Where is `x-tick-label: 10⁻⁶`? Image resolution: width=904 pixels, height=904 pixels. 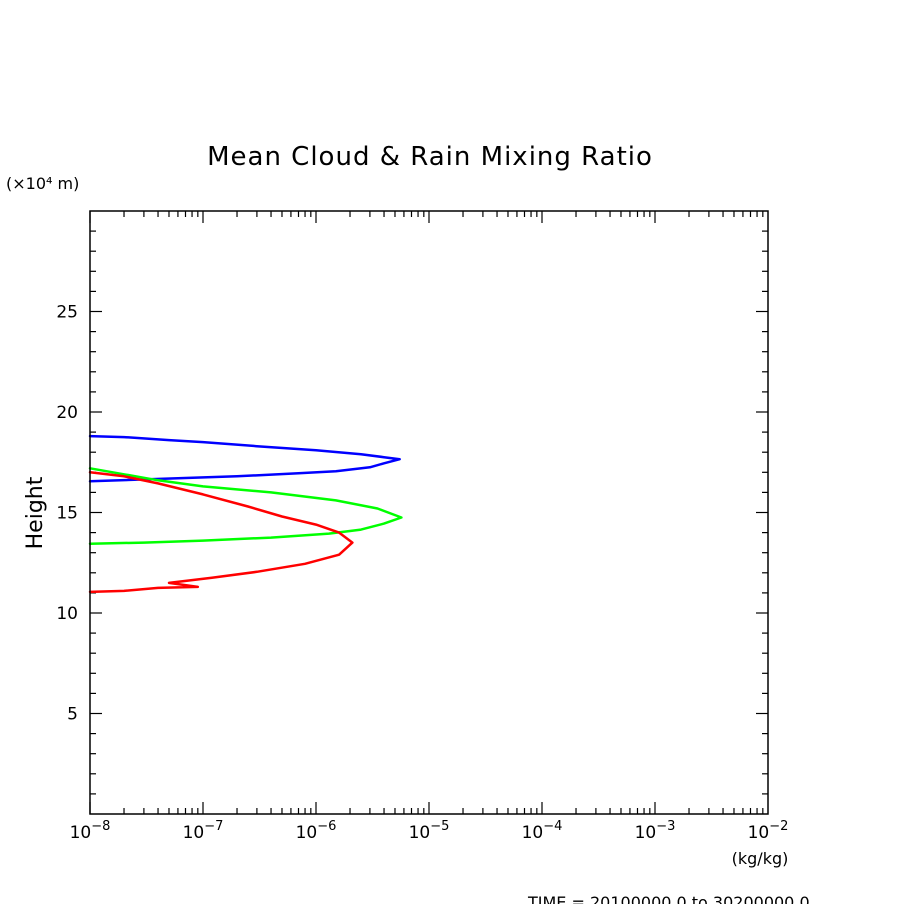
x-tick-label: 10⁻⁶ is located at coordinates (316, 831).